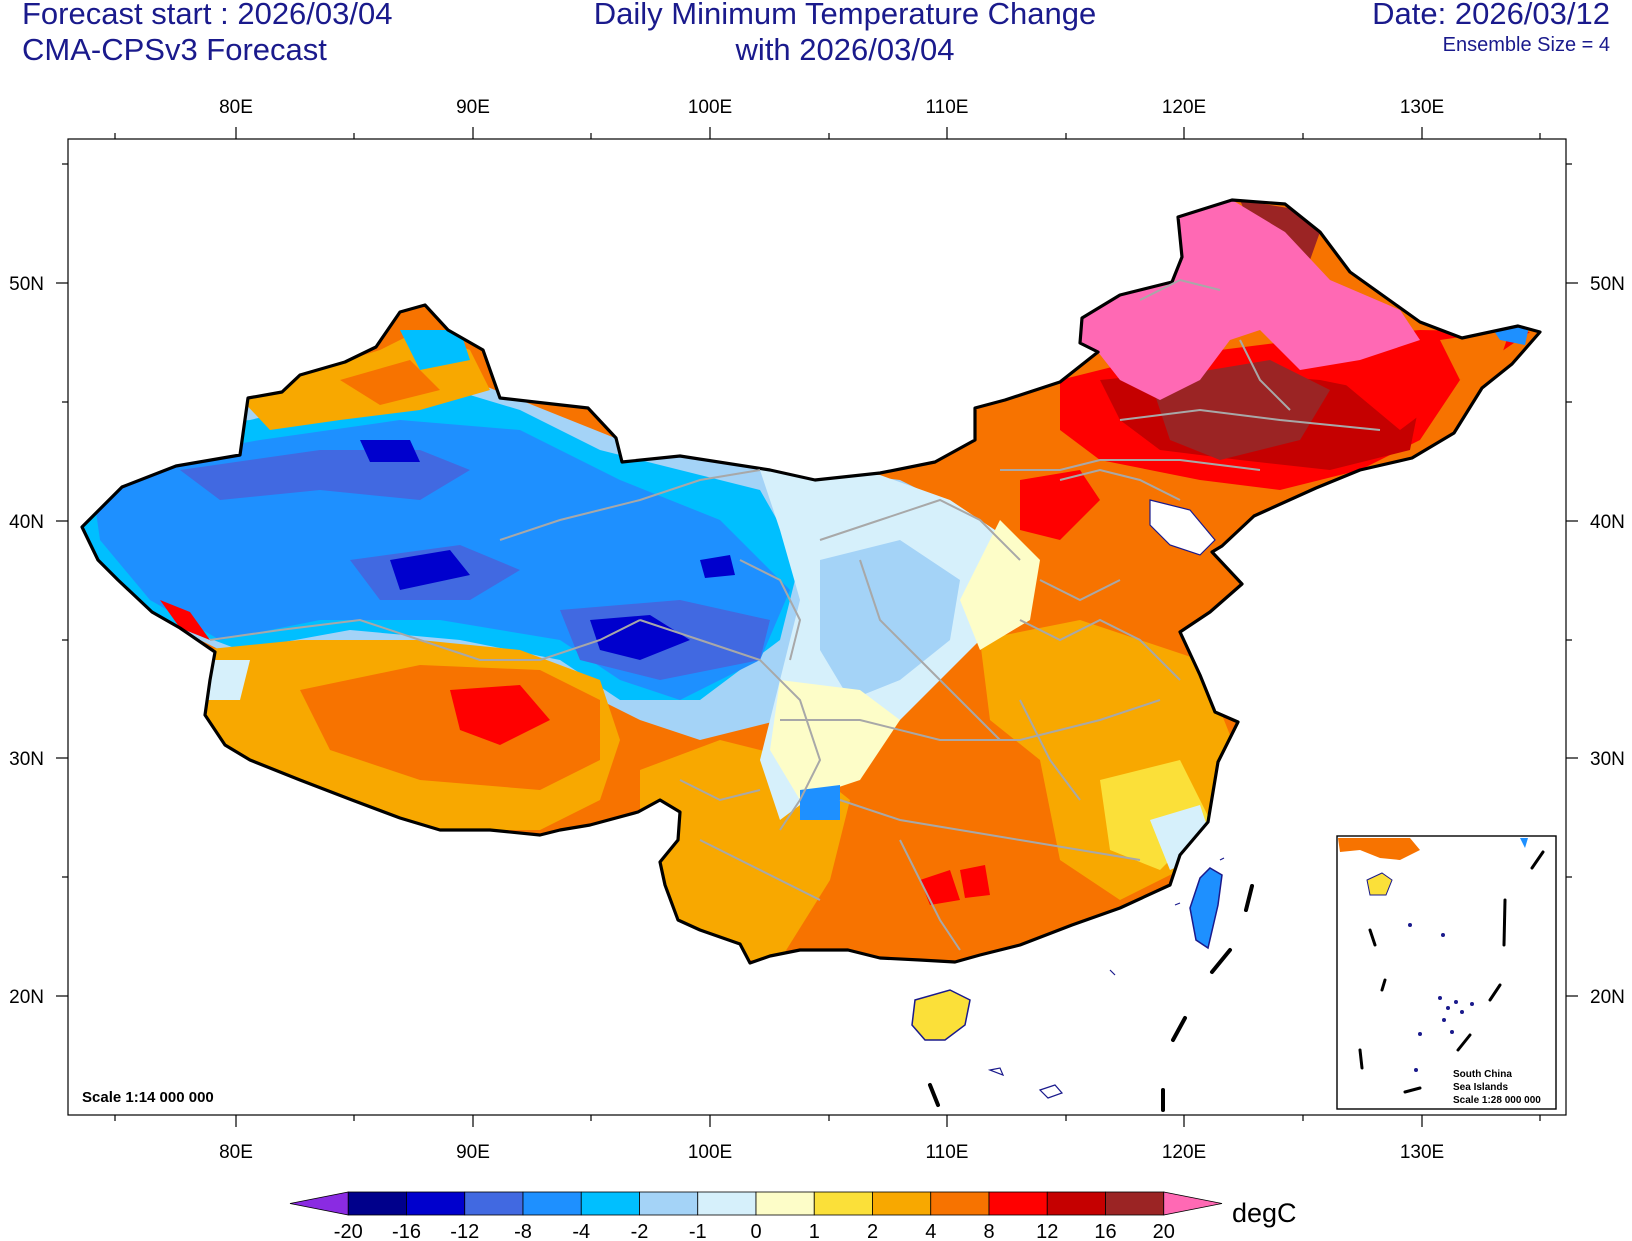 This screenshot has height=1241, width=1632. Describe the element at coordinates (464, 1231) in the screenshot. I see `colorbar-tick-label: -12` at that location.